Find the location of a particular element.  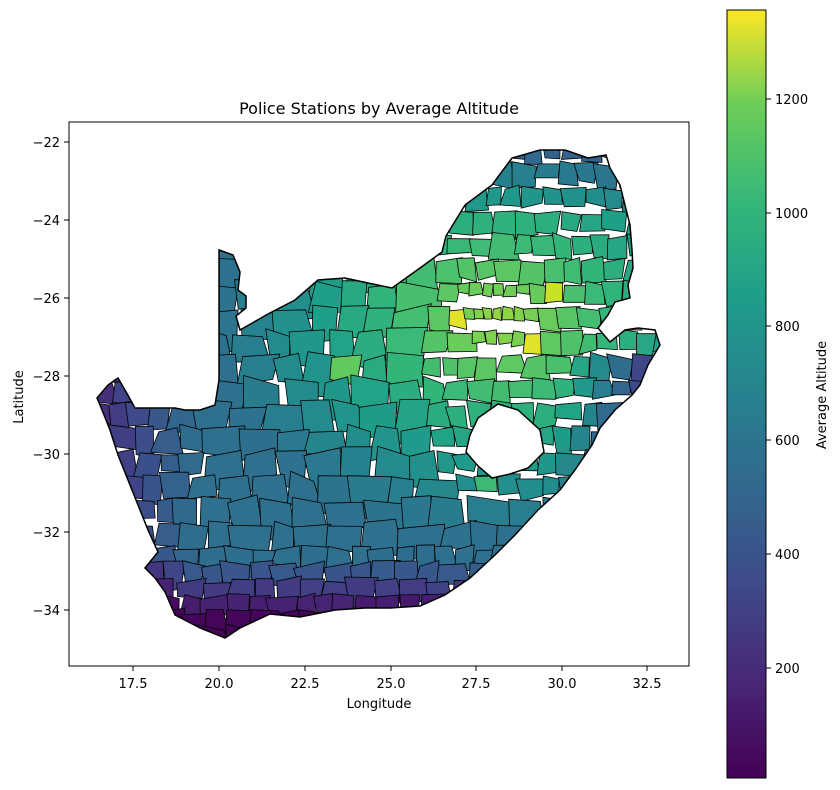

colorbar-label: Average Altitude is located at coordinates (822, 395).